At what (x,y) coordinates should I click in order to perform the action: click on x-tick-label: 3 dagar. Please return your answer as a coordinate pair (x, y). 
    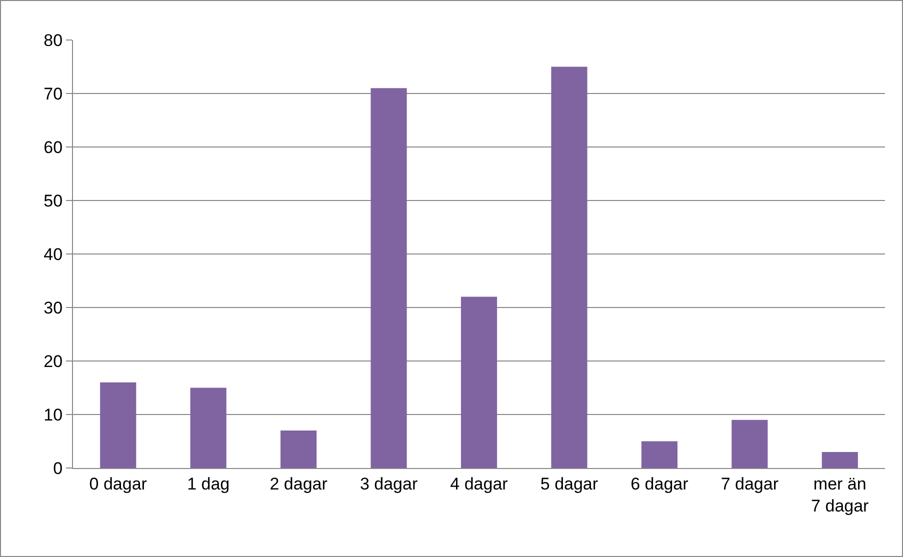
    Looking at the image, I should click on (389, 484).